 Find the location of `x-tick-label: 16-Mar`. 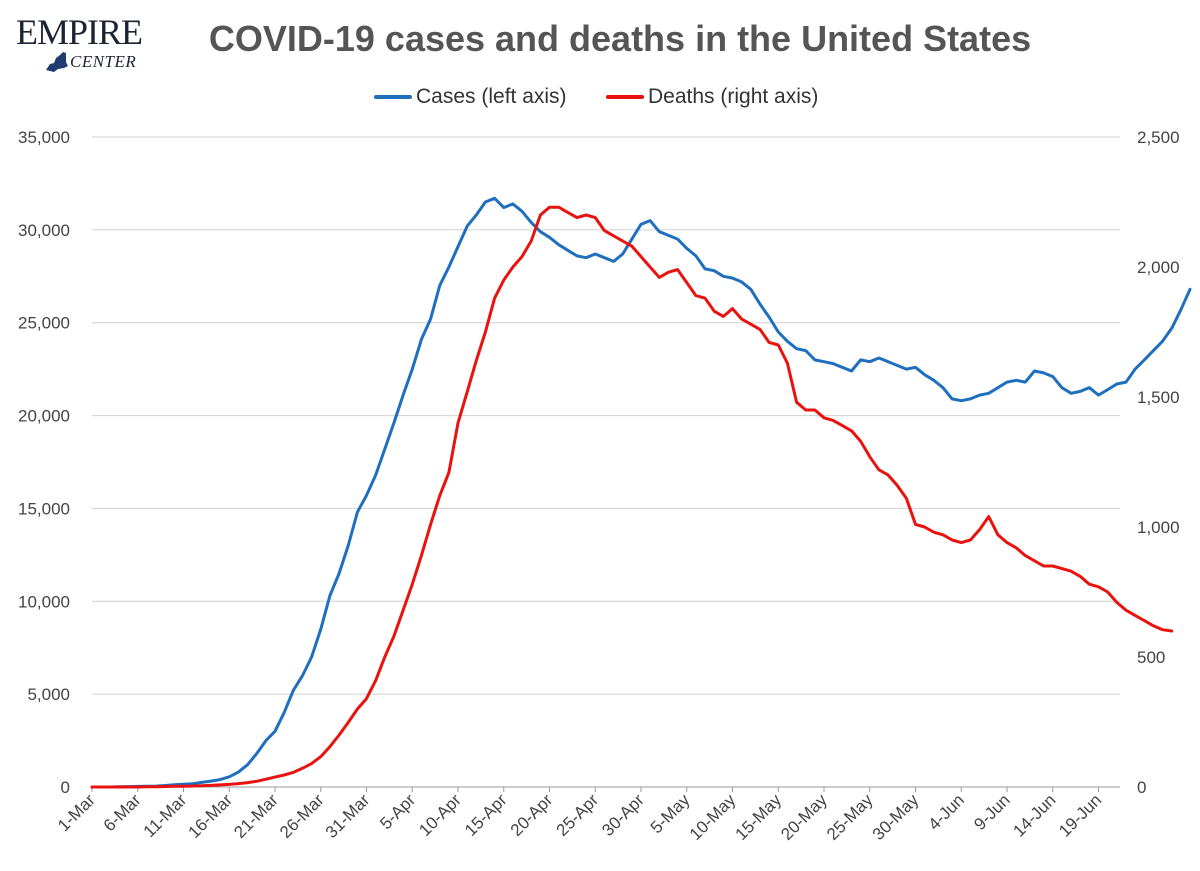

x-tick-label: 16-Mar is located at coordinates (211, 816).